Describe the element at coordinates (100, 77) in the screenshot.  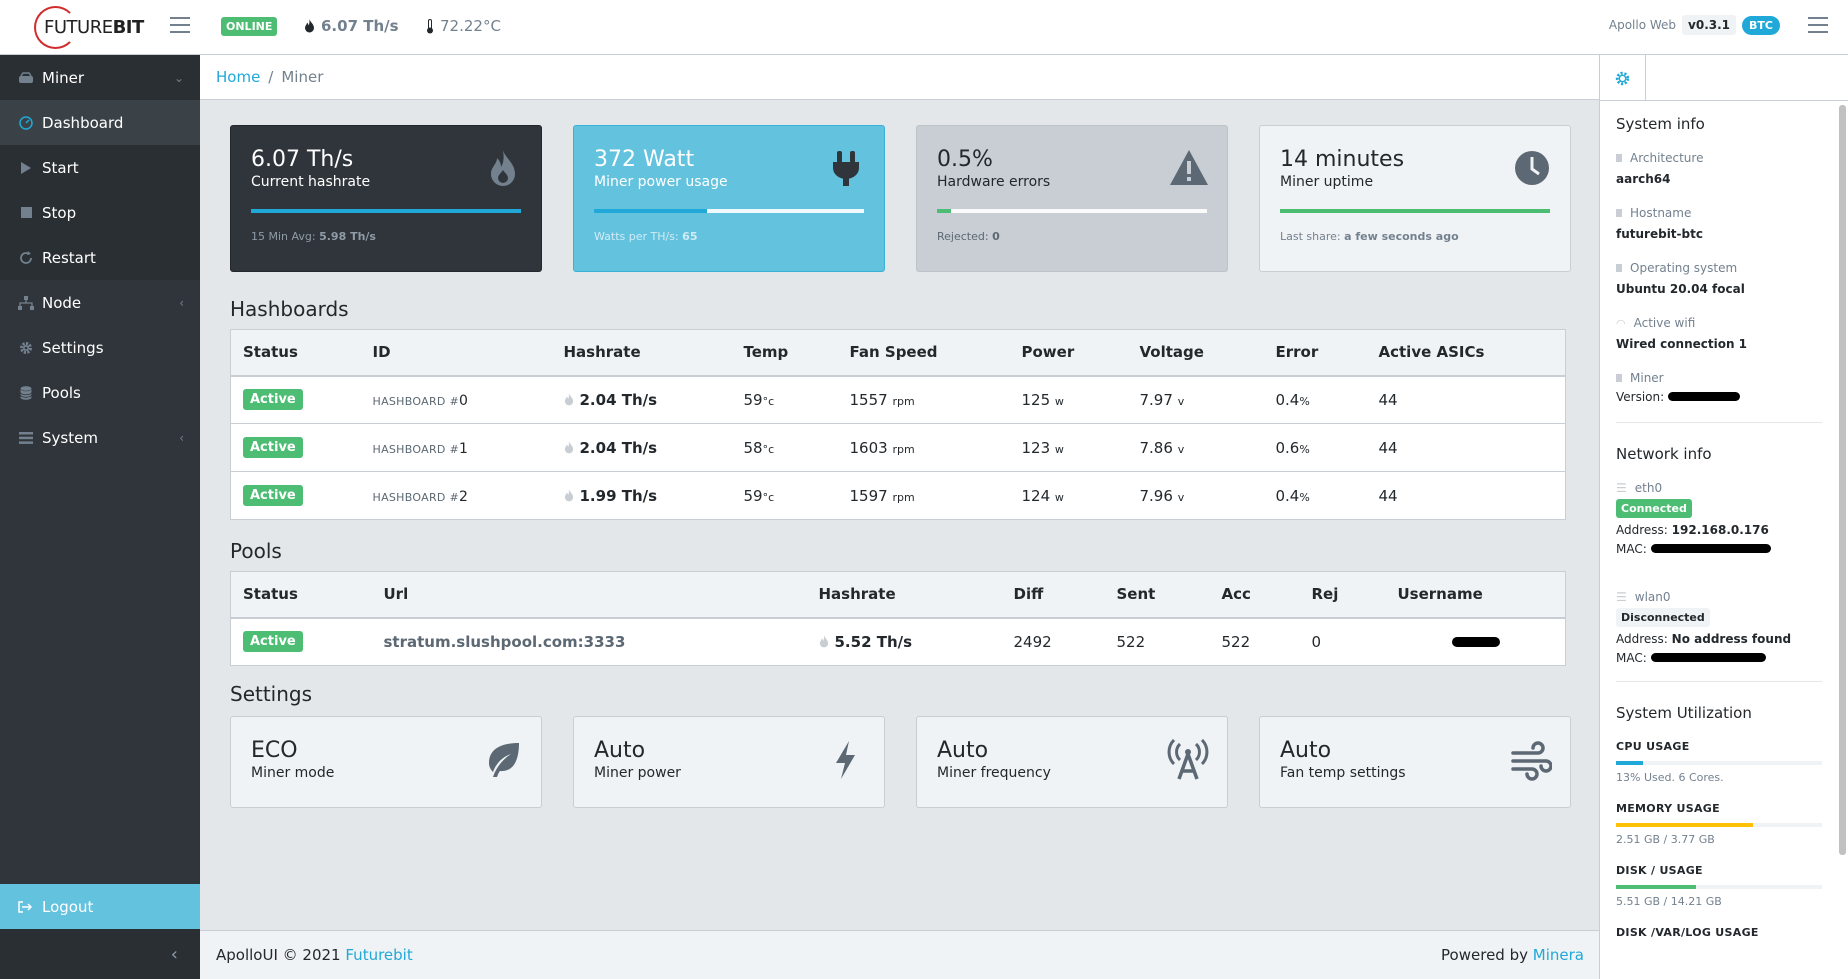
I see `sidebar-item-miner: Miner ⌄` at that location.